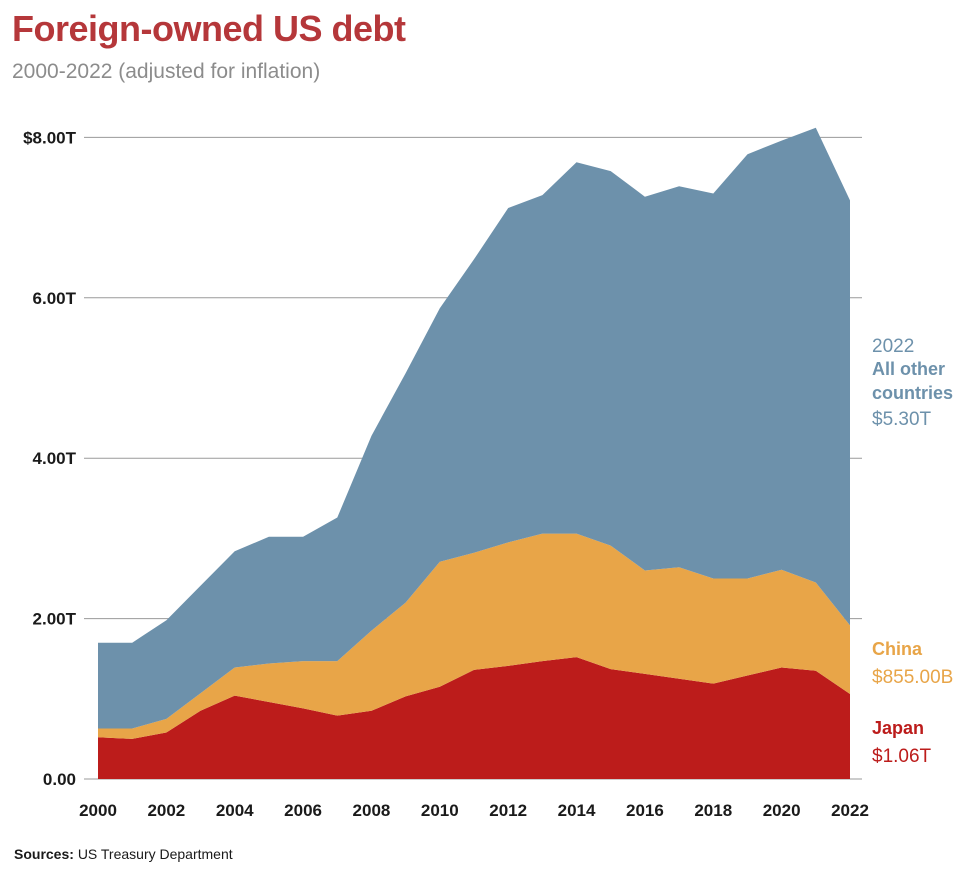 This screenshot has height=873, width=980. I want to click on japan-area, so click(474, 718).